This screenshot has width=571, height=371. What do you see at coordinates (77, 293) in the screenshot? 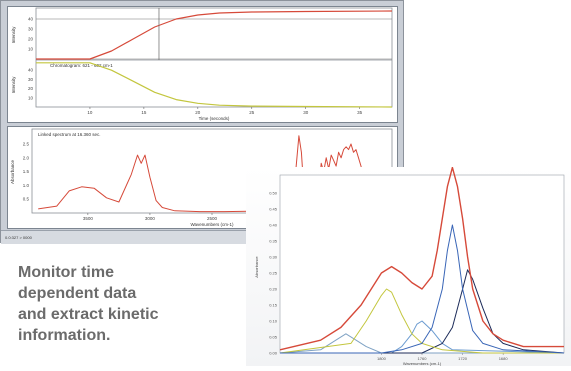
I see `caption-line: dependent data` at bounding box center [77, 293].